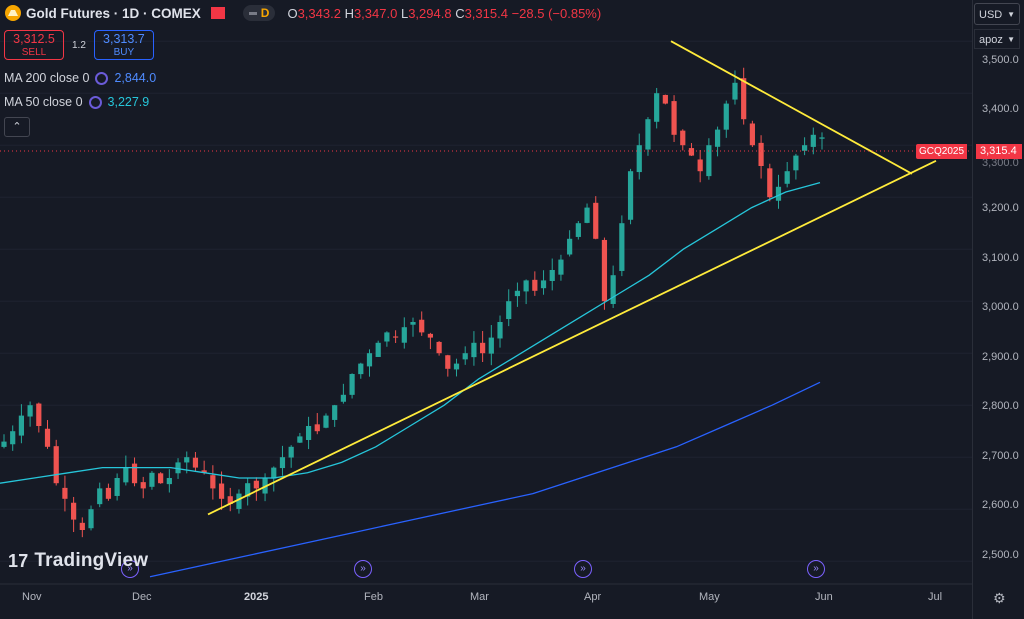 Image resolution: width=1024 pixels, height=619 pixels. What do you see at coordinates (998, 309) in the screenshot?
I see `price-axis` at bounding box center [998, 309].